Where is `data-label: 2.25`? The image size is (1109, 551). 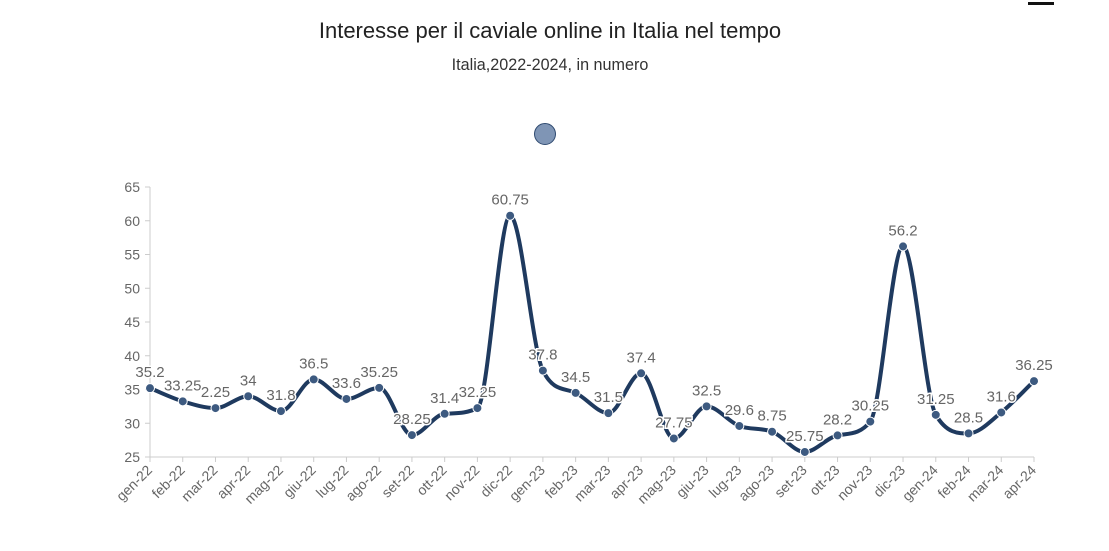
data-label: 2.25 is located at coordinates (215, 392).